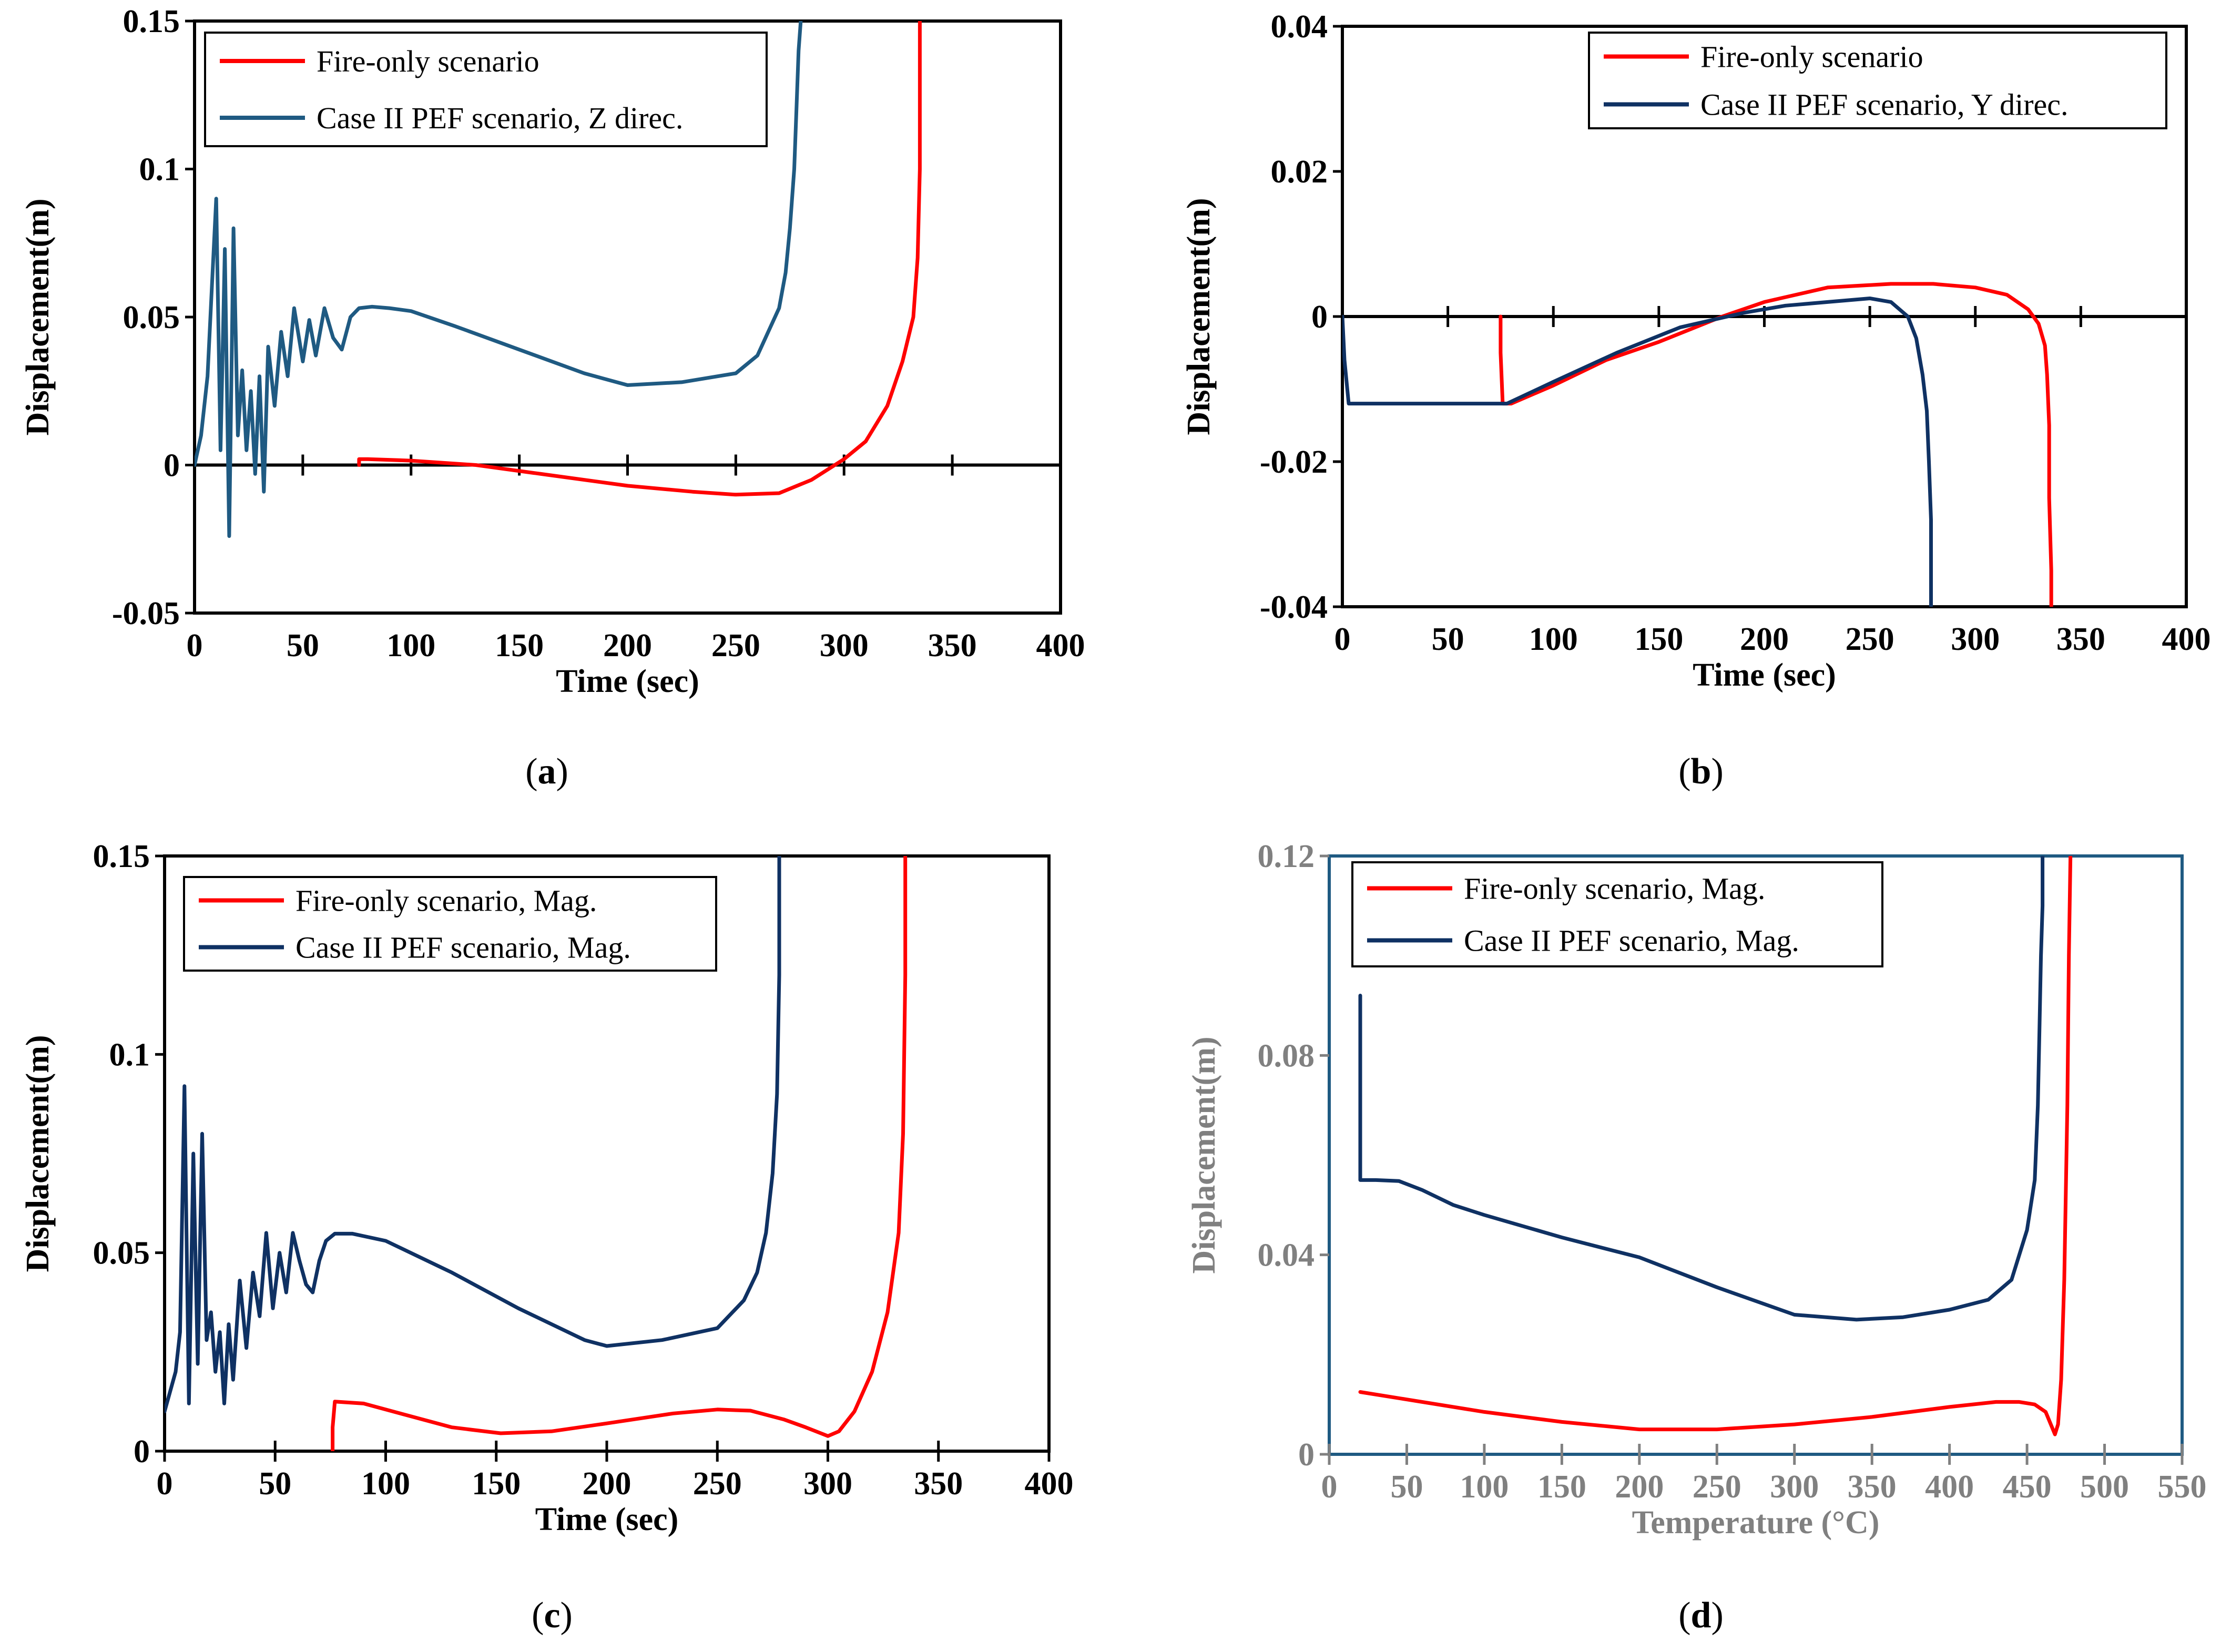  What do you see at coordinates (1294, 607) in the screenshot?
I see `y-tick-label: -0.04` at bounding box center [1294, 607].